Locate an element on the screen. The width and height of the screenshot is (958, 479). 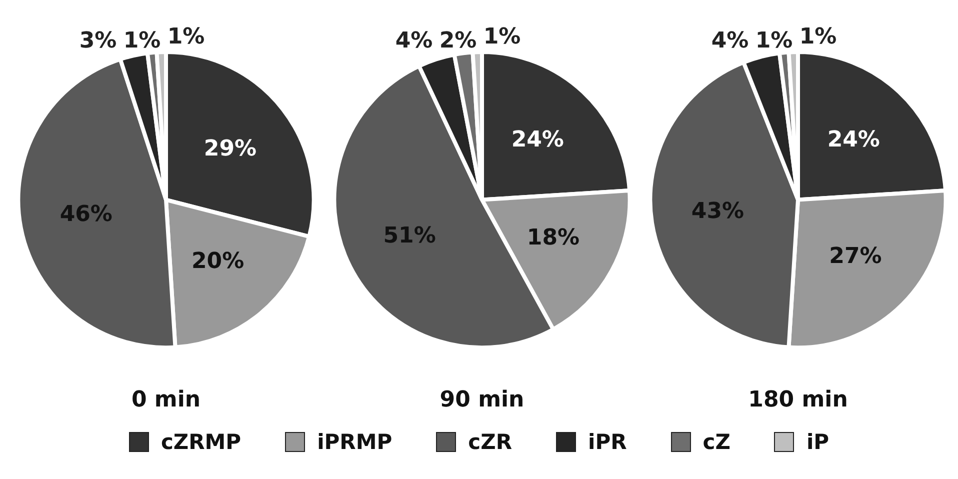
data-label: 29% is located at coordinates (230, 149).